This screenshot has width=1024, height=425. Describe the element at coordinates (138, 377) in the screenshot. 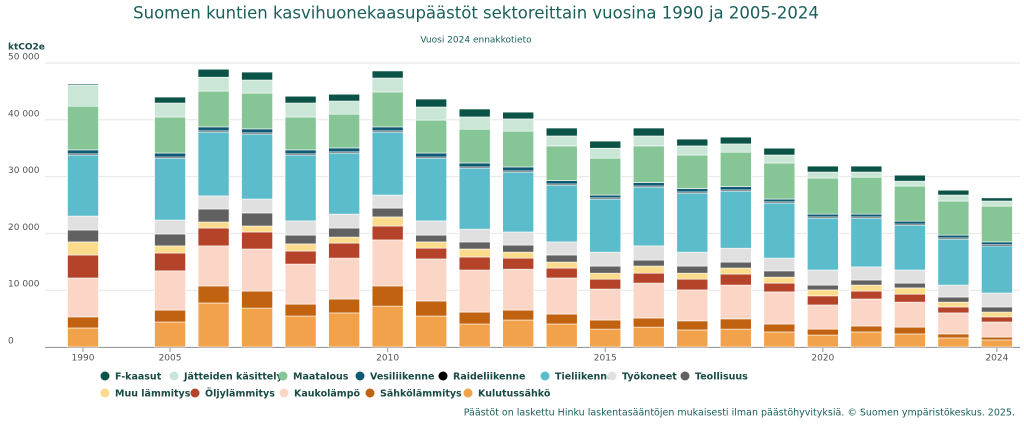

I see `legend-label: F-kaasut` at that location.